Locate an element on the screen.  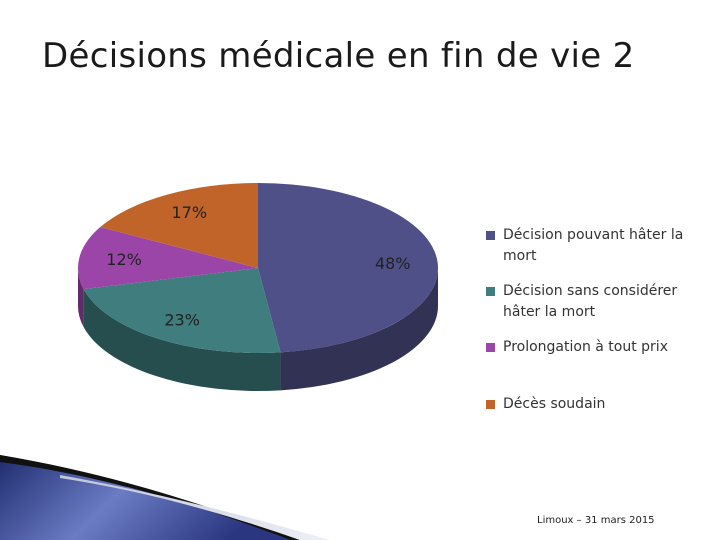
legend-item-prolongation: Prolongation à tout prix is located at coordinates (599, 347).